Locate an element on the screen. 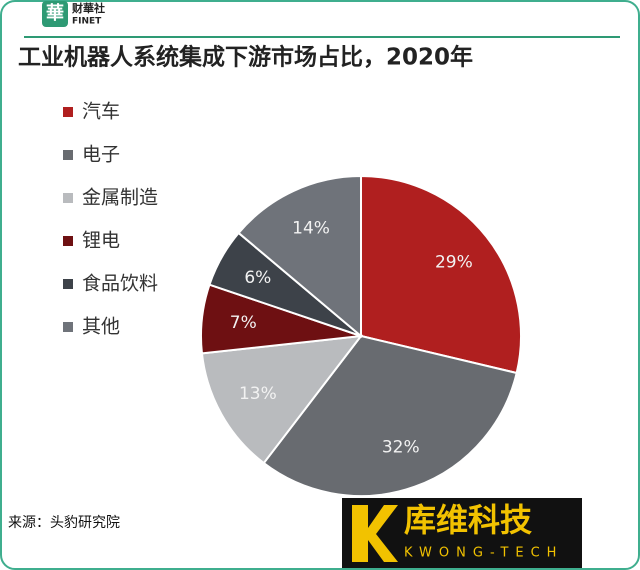 The width and height of the screenshot is (640, 570). brand-icon is located at coordinates (375, 533).